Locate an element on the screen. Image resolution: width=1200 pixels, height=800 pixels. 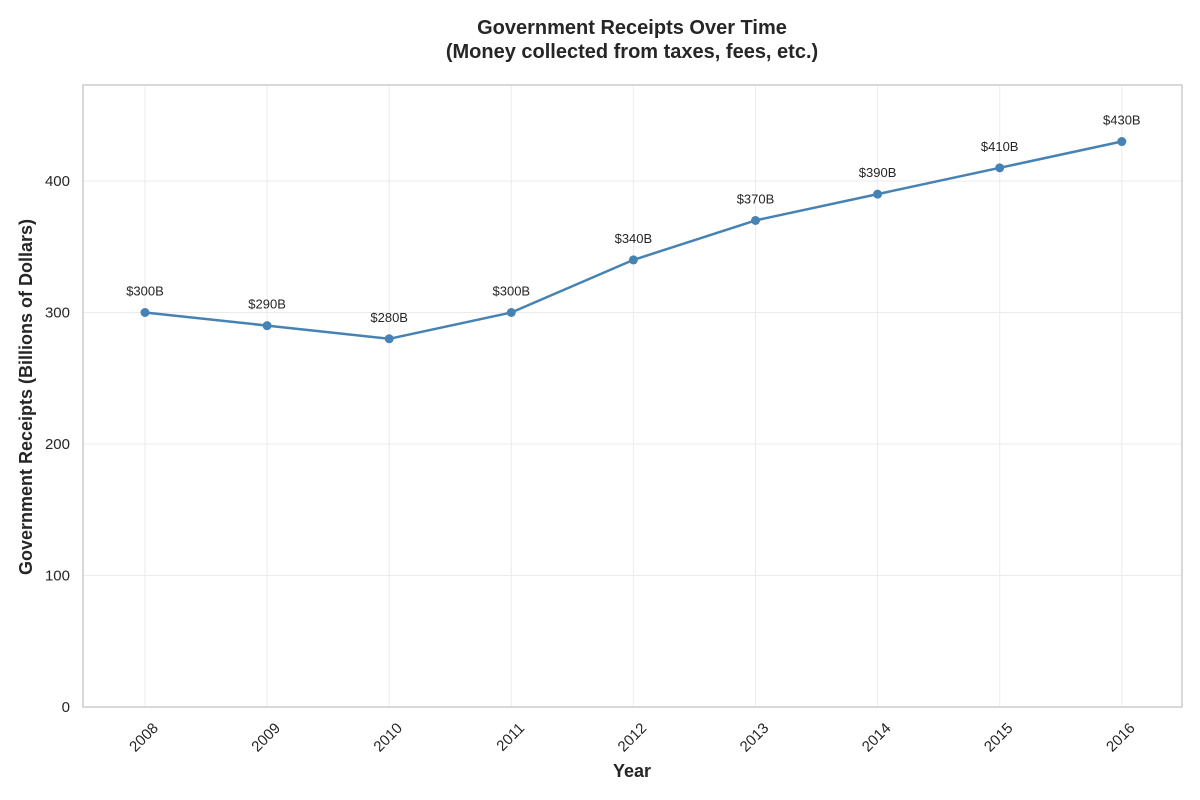
y-tick-label: 100 is located at coordinates (57, 575).